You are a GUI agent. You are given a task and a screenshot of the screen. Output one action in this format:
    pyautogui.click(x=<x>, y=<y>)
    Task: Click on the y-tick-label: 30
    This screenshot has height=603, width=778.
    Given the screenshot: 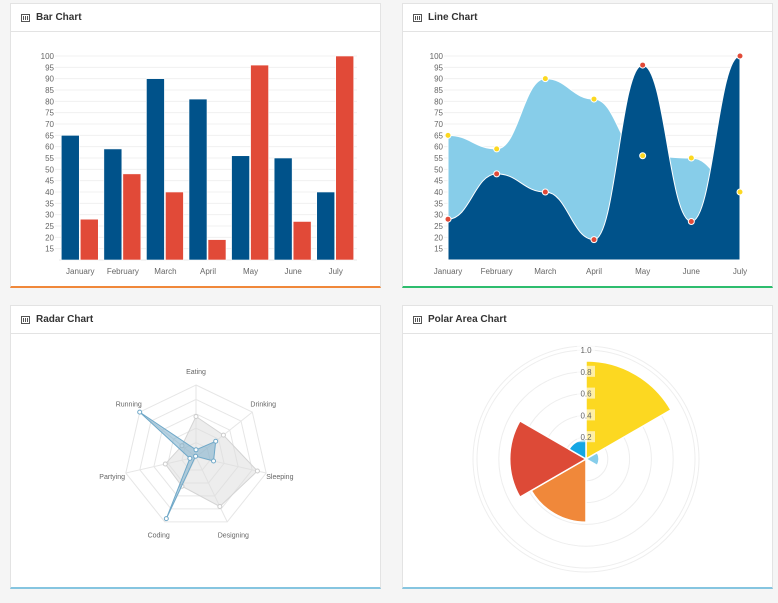 What is the action you would take?
    pyautogui.click(x=49, y=215)
    